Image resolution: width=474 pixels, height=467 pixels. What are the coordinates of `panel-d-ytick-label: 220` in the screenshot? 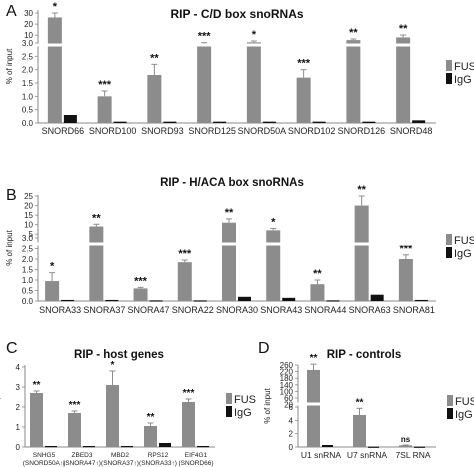 It's located at (287, 372).